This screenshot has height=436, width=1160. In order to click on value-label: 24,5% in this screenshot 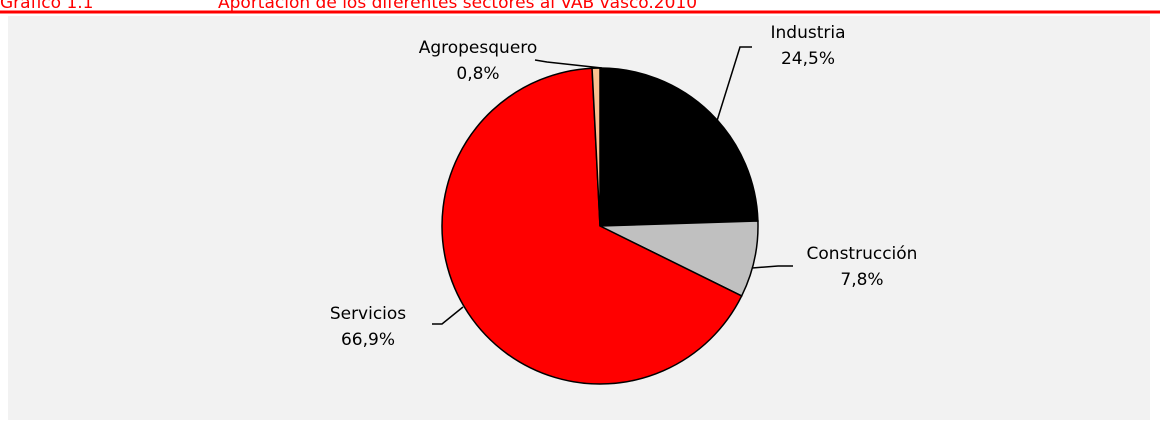, I will do `click(808, 59)`.